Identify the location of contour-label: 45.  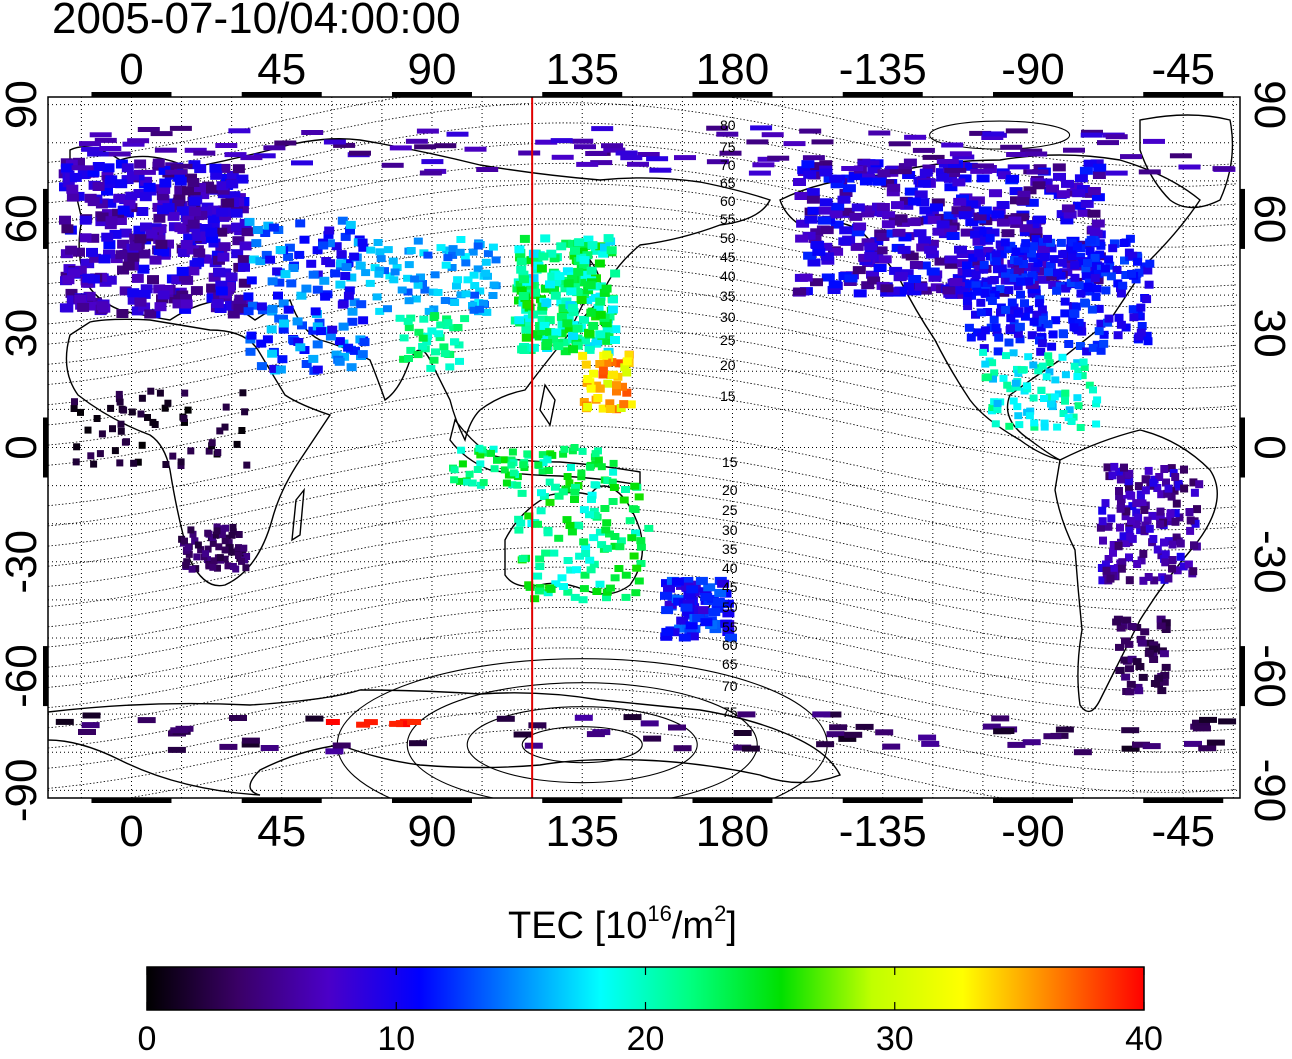
(730, 587).